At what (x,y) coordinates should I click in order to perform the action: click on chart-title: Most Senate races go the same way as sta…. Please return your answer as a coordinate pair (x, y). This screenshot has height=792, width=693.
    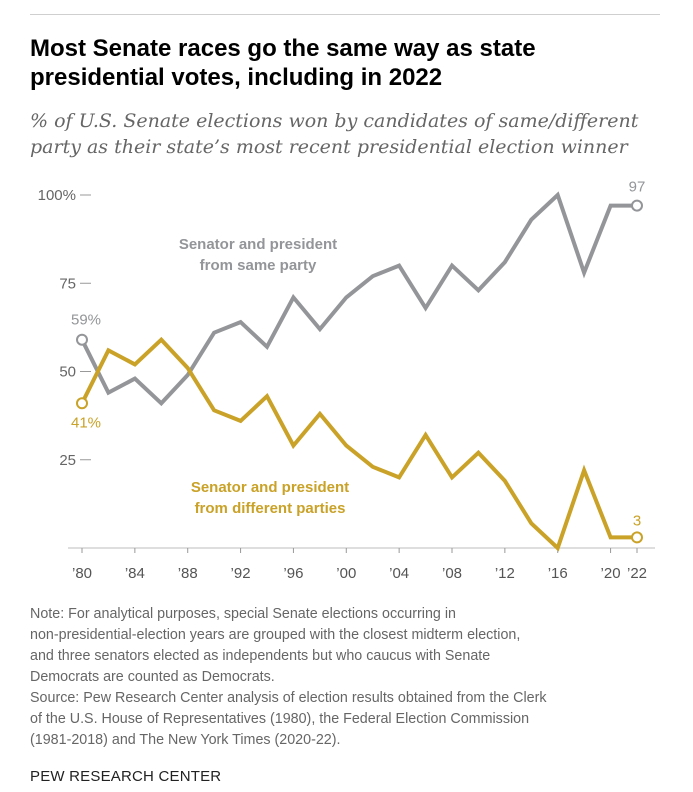
    Looking at the image, I should click on (283, 63).